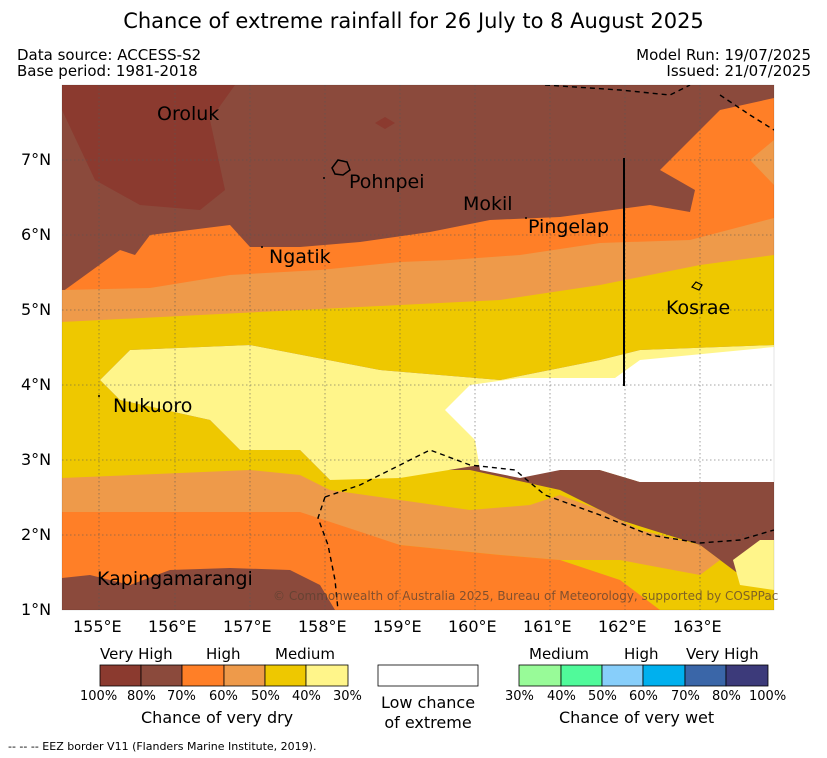  I want to click on dry-group-label: Medium, so click(305, 654).